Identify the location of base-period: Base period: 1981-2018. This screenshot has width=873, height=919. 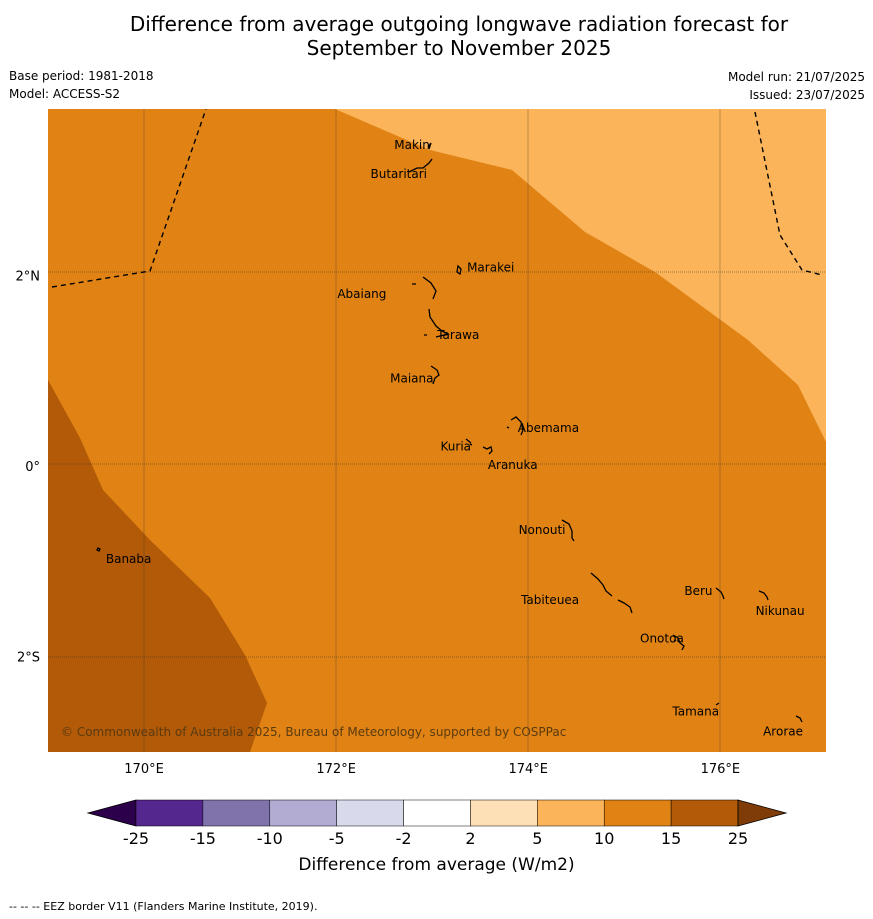
(81, 76).